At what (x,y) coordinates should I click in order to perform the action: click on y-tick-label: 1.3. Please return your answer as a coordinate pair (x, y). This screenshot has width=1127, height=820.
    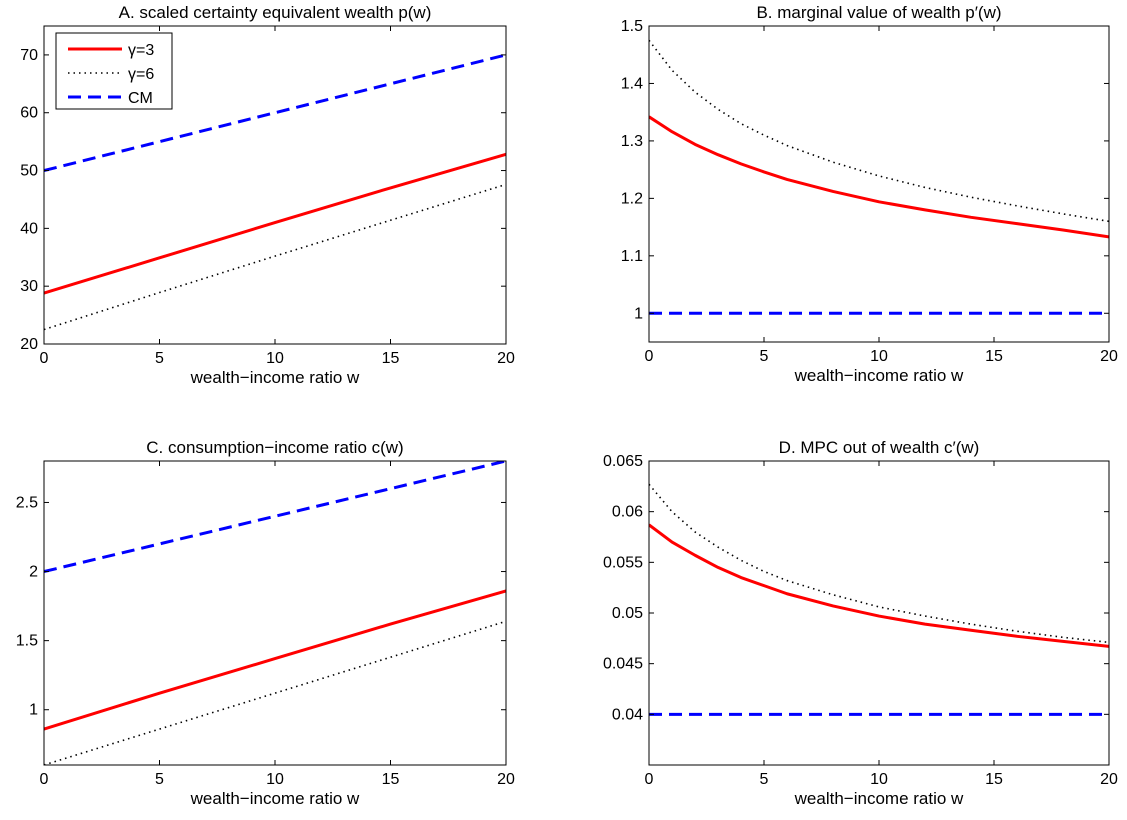
    Looking at the image, I should click on (632, 141).